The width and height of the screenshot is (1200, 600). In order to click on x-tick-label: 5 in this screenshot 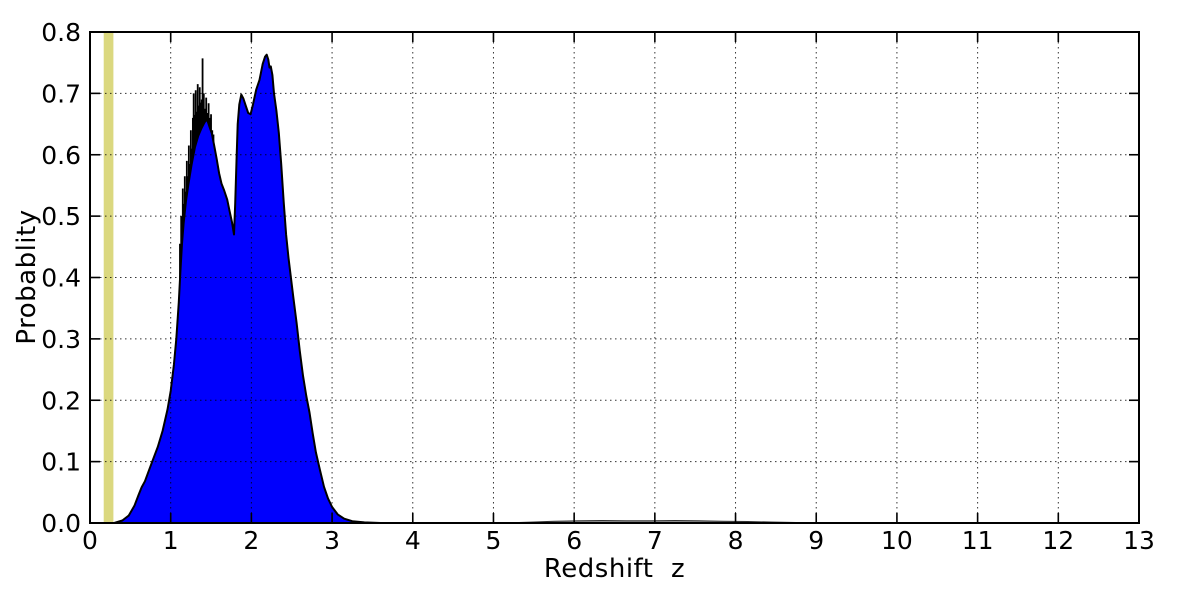, I will do `click(494, 540)`.